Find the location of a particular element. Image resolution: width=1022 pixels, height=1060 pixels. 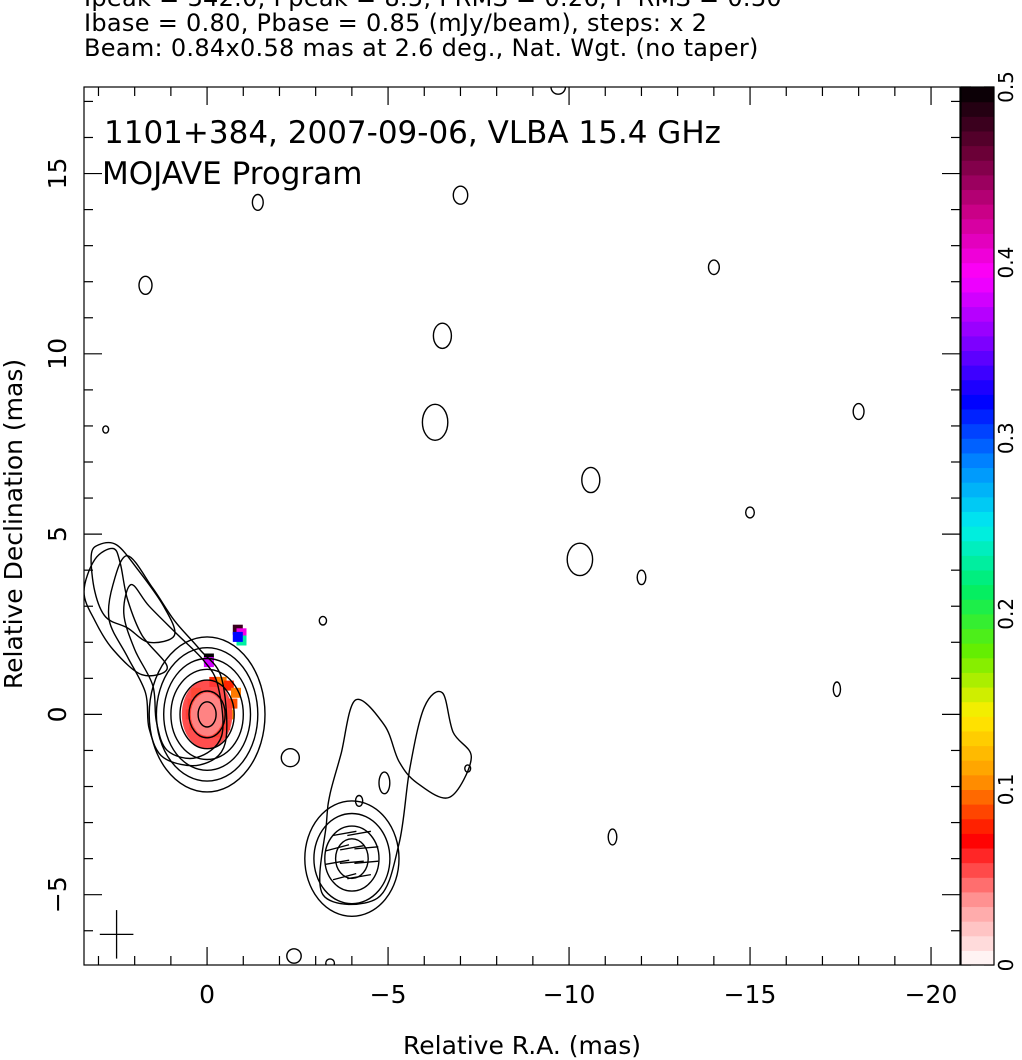

colorbar-tick-label: 0.5 is located at coordinates (1006, 87).